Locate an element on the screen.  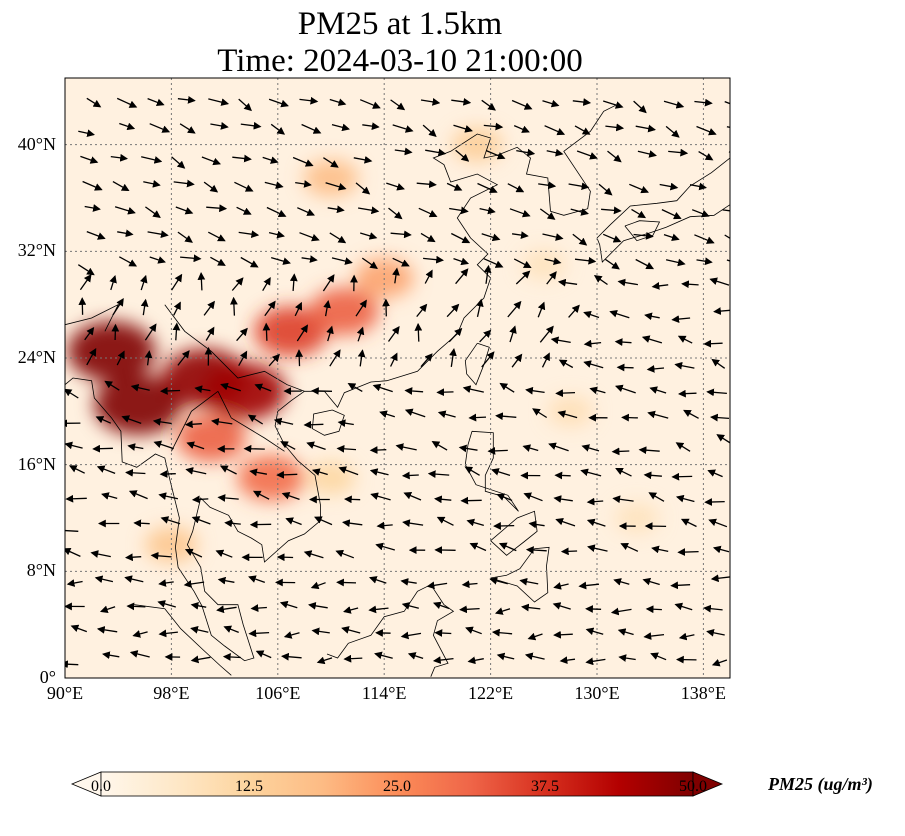
latitude-tick-label: 32°N is located at coordinates (36, 250).